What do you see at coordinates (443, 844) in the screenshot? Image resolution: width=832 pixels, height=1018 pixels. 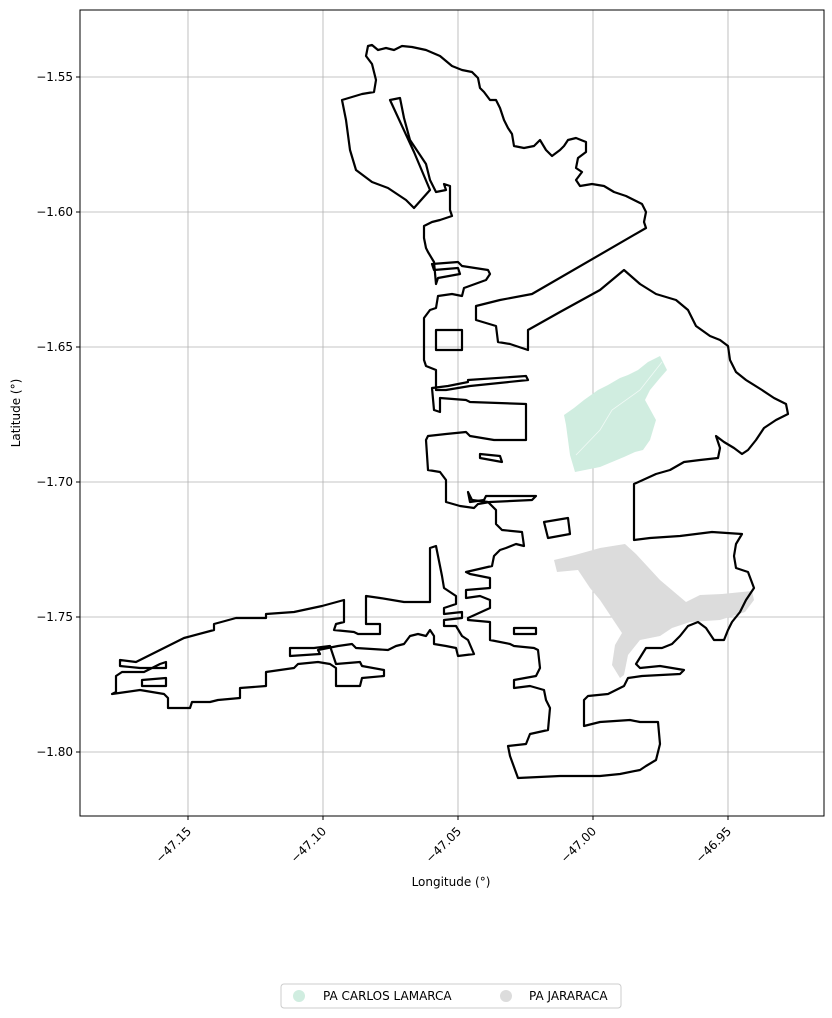 I see `x-tick-label: −47.05` at bounding box center [443, 844].